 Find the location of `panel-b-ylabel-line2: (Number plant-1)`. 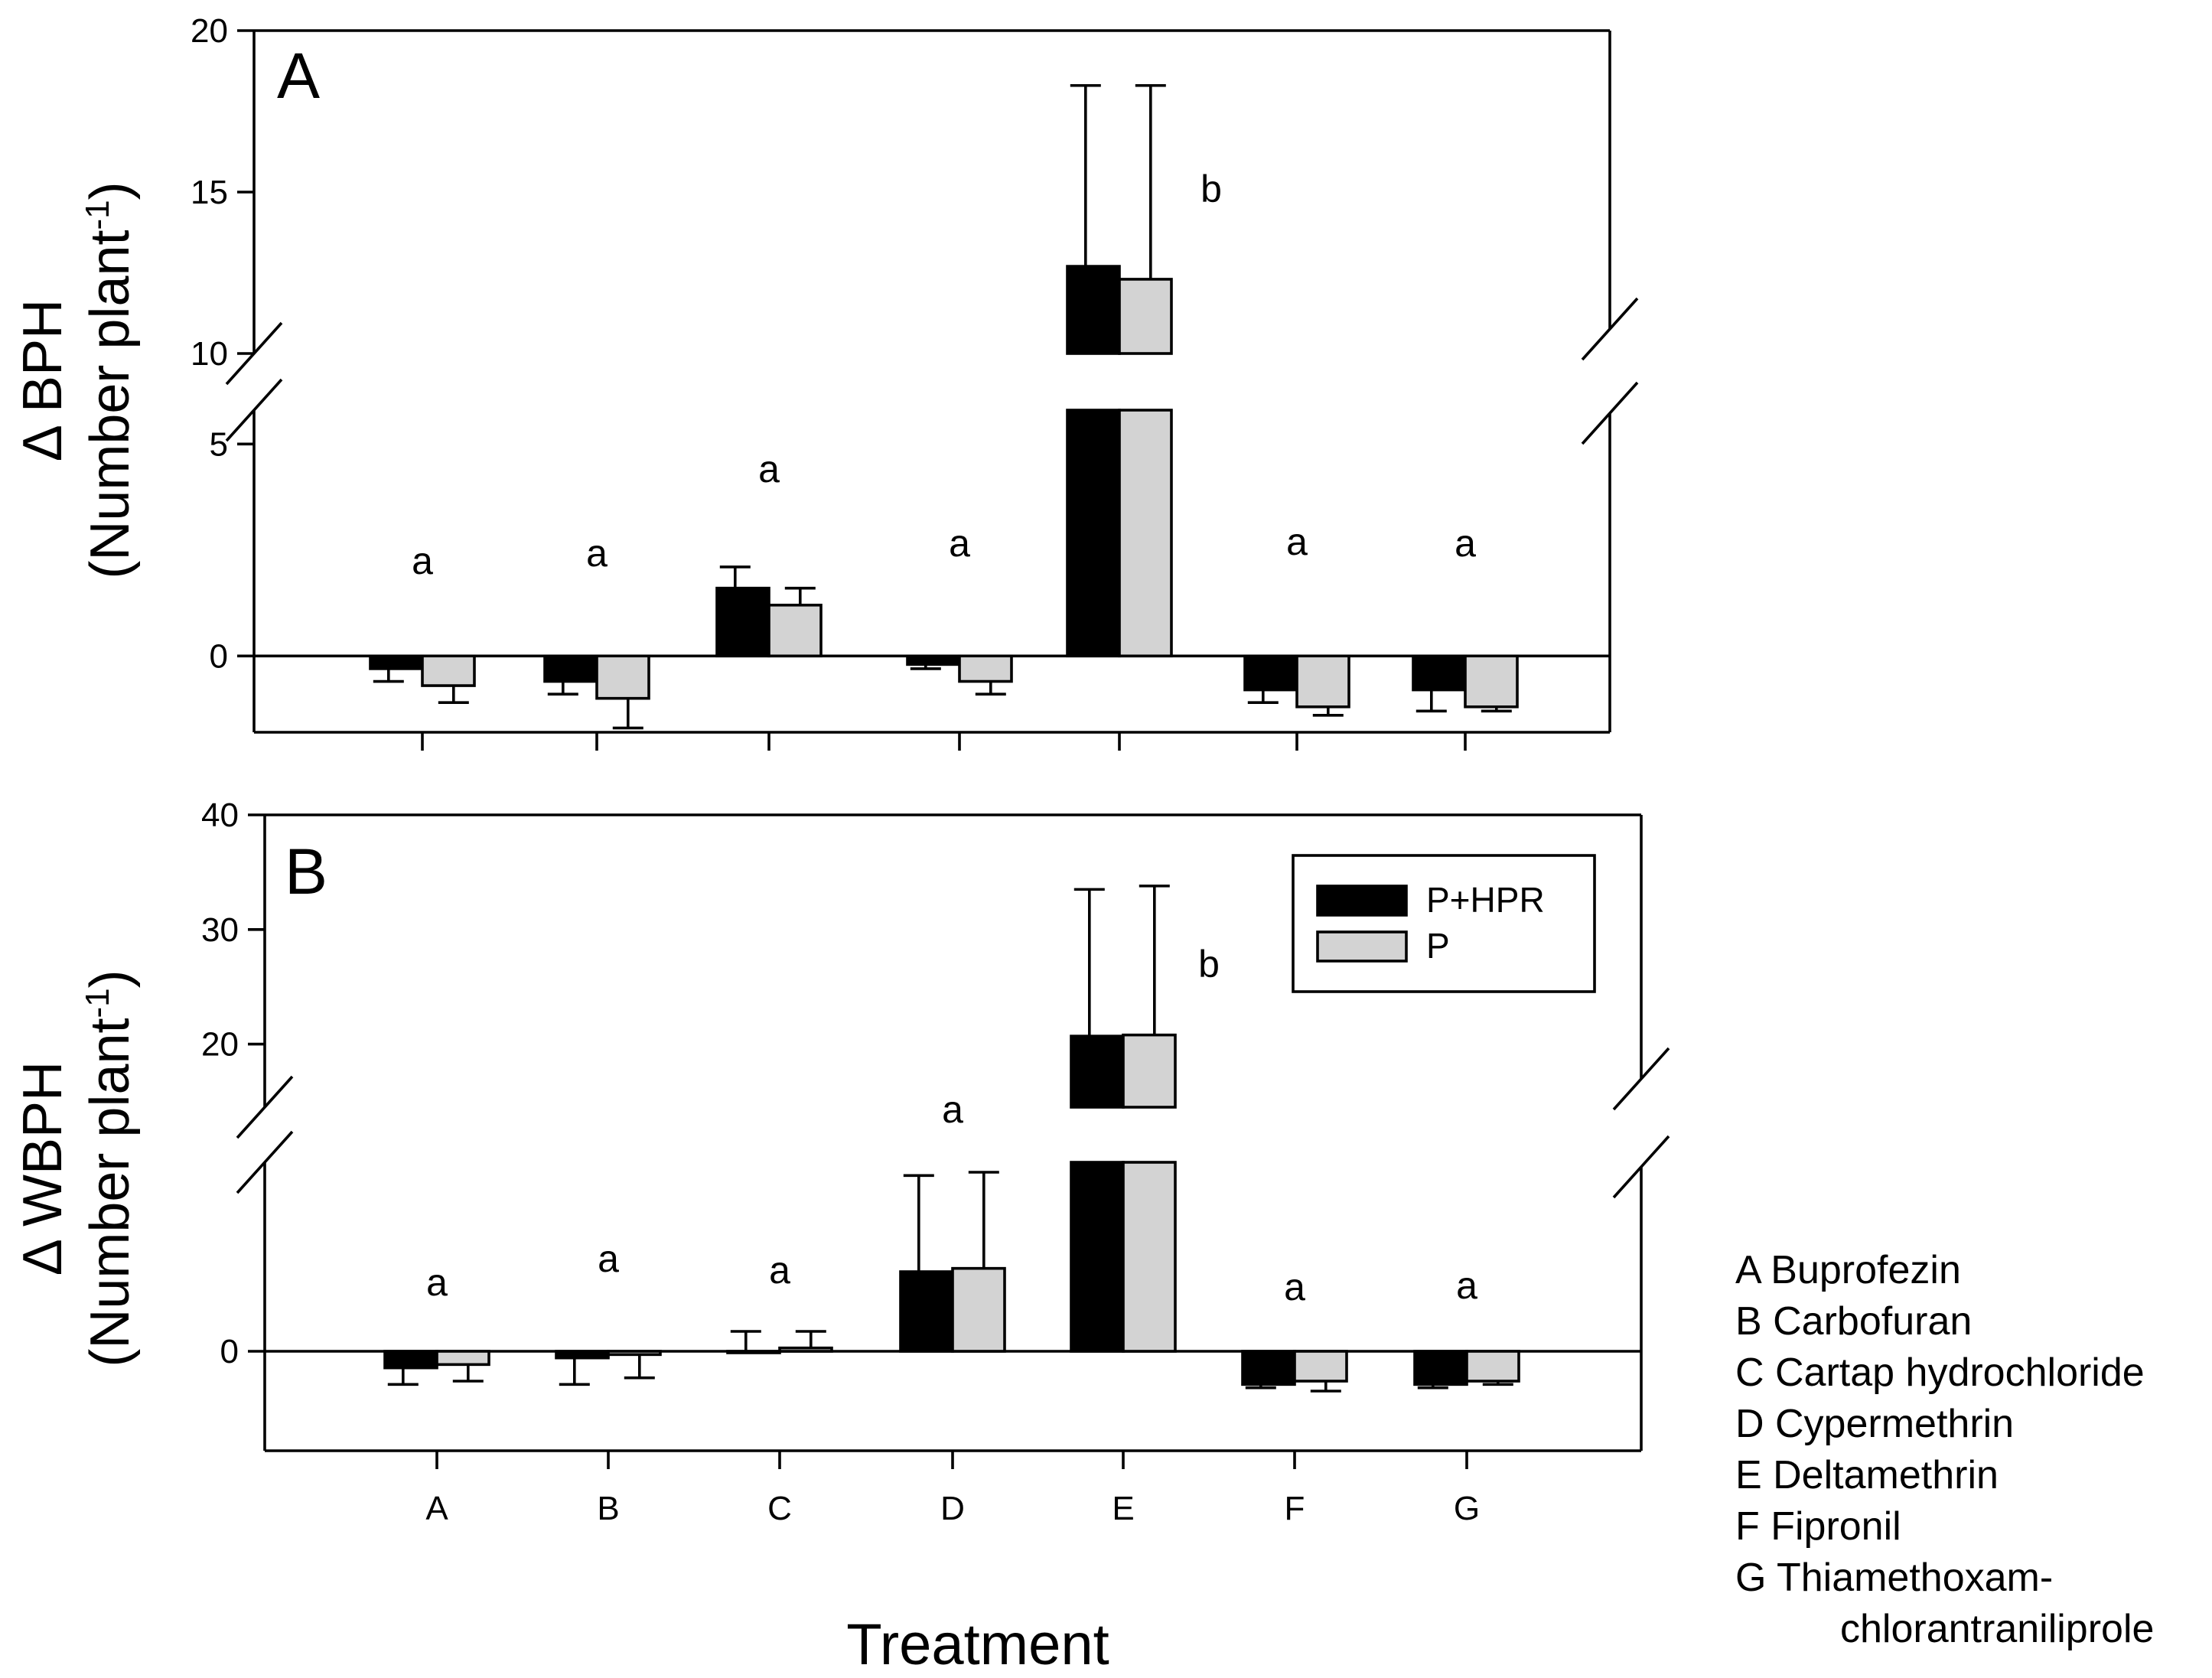

panel-b-ylabel-line2: (Number plant-1) is located at coordinates (110, 1168).